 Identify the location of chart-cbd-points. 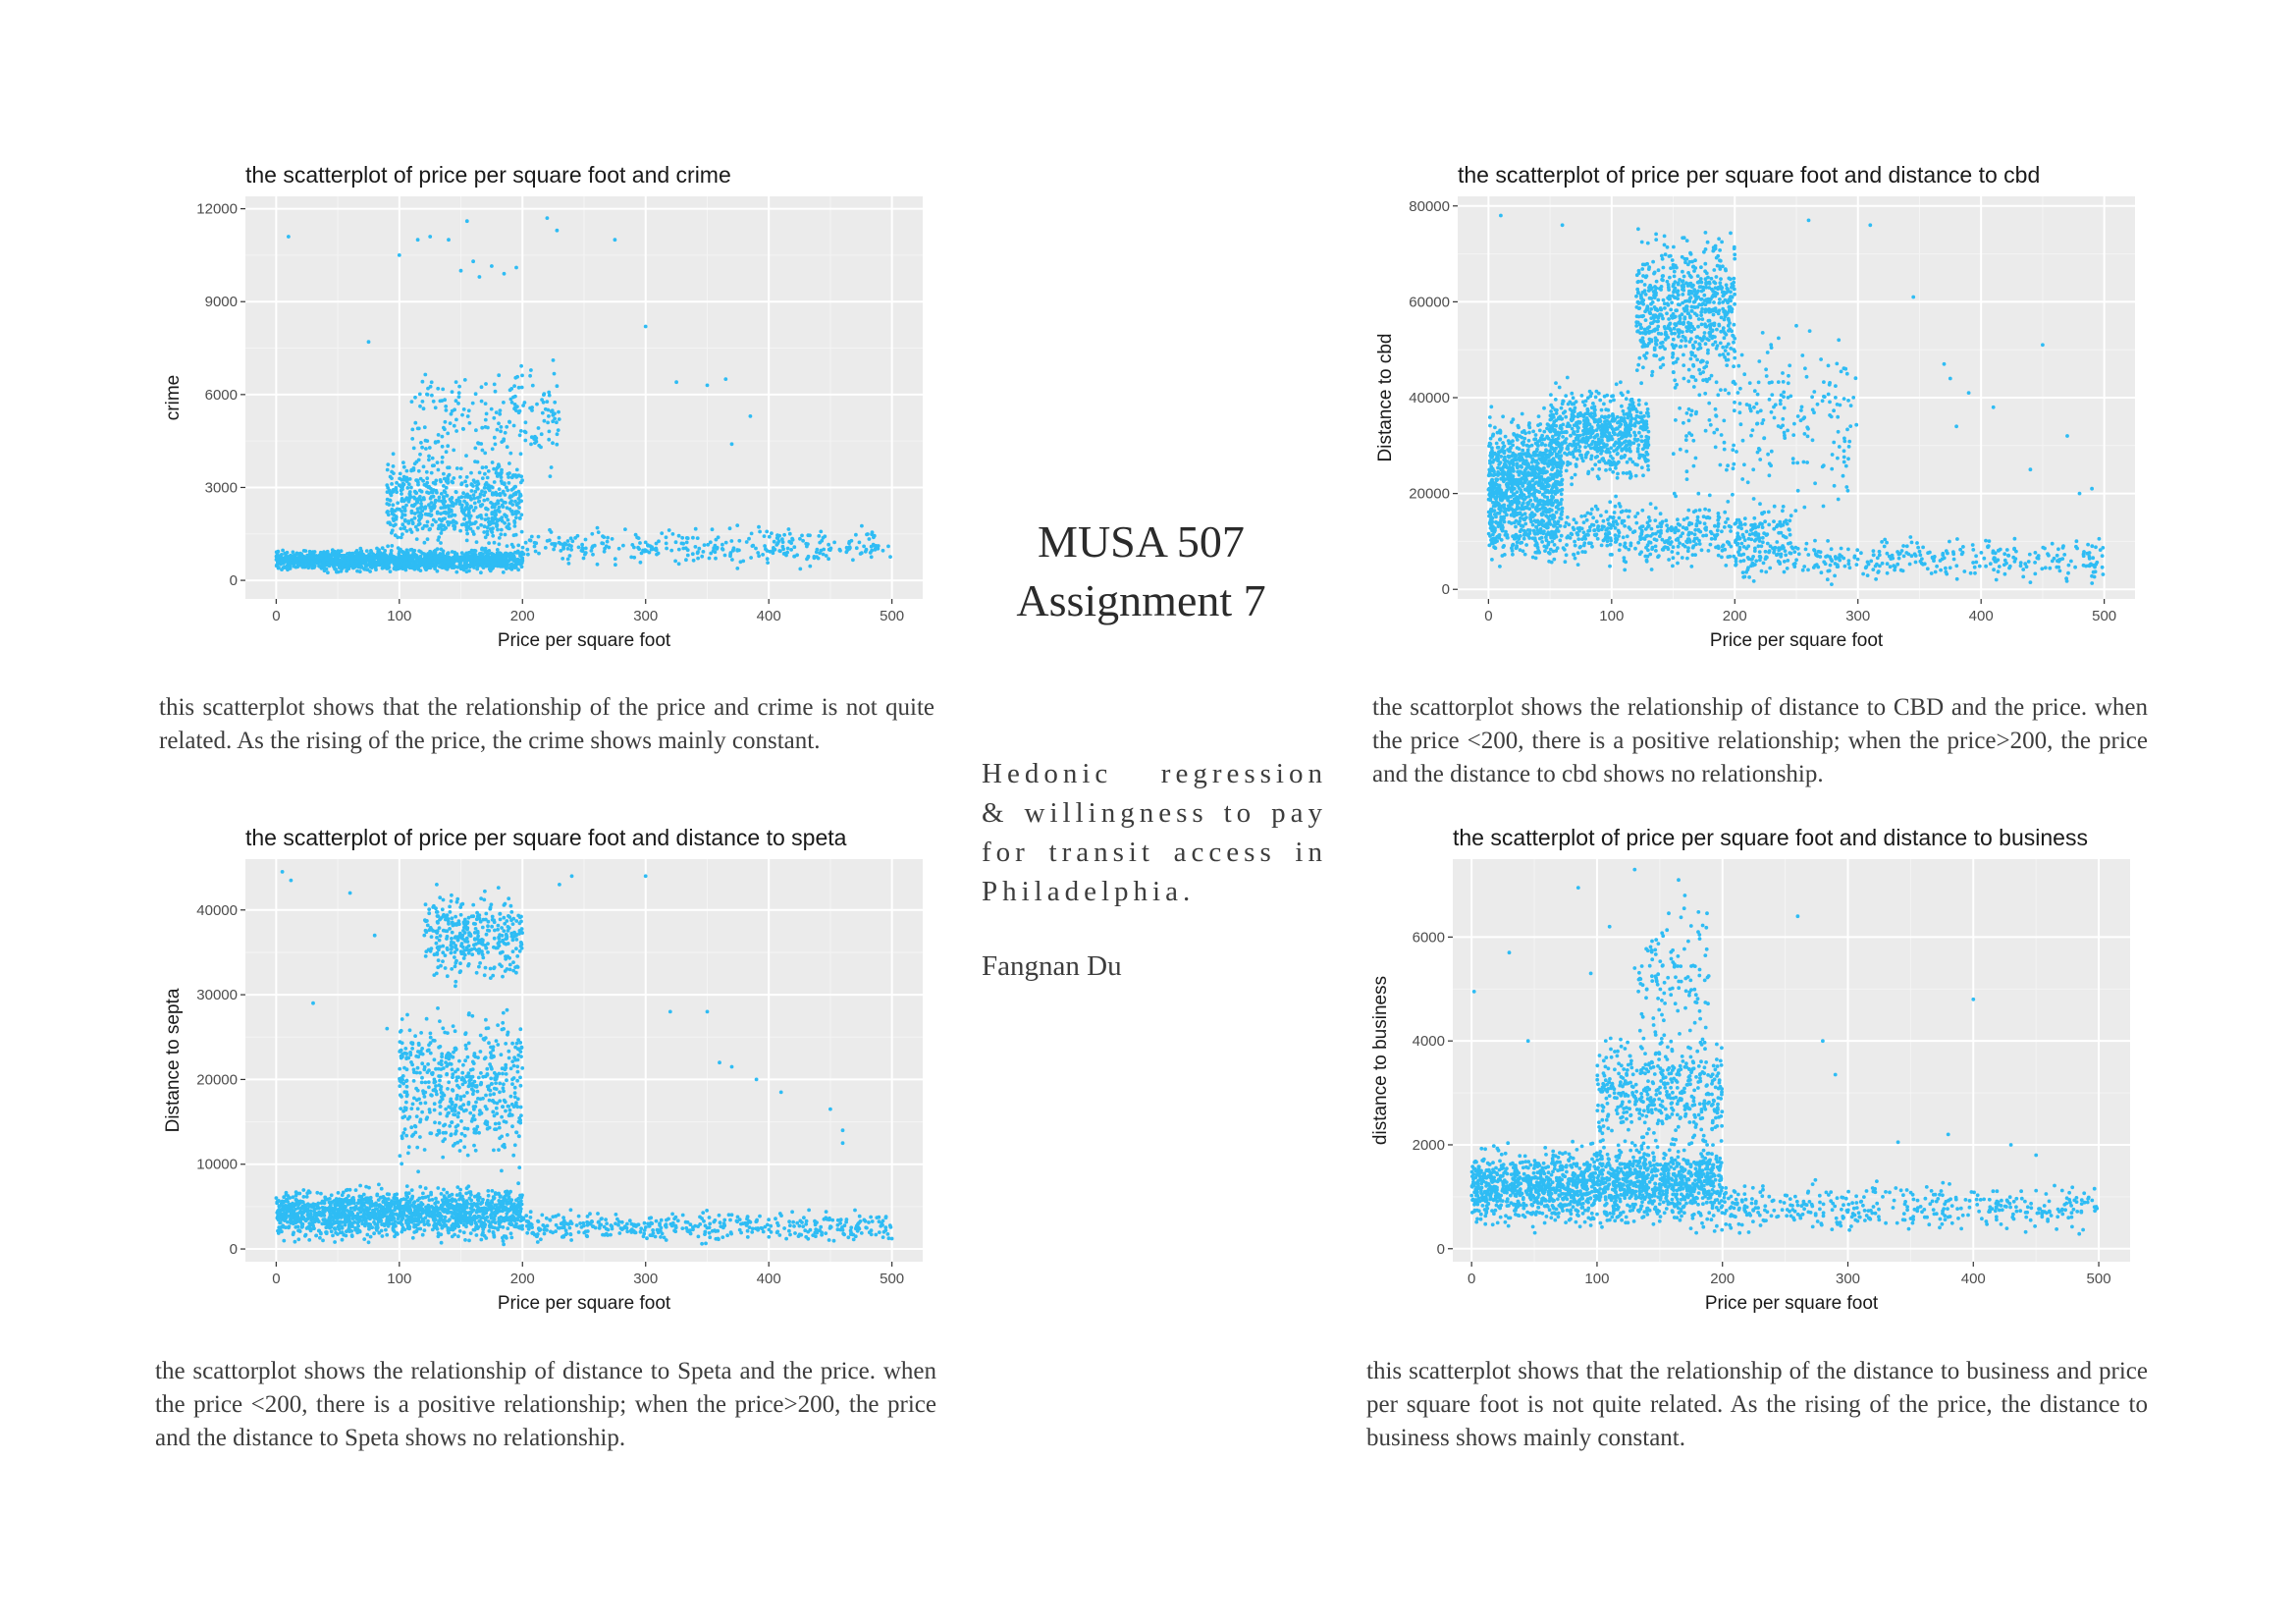
(1796, 399).